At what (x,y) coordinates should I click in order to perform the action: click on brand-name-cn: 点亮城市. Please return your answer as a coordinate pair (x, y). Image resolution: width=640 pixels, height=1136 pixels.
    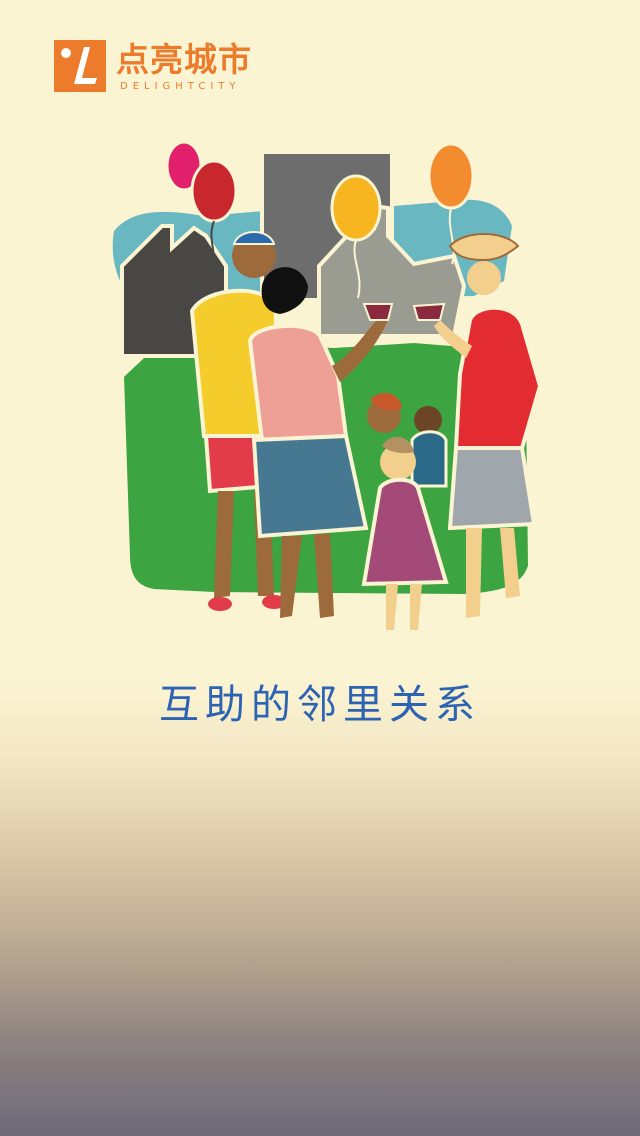
    Looking at the image, I should click on (184, 59).